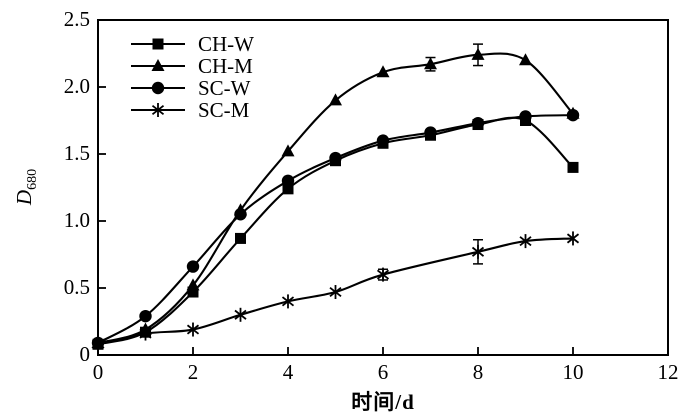 The width and height of the screenshot is (700, 420). What do you see at coordinates (383, 402) in the screenshot?
I see `x-axis-label: 时间/d` at bounding box center [383, 402].